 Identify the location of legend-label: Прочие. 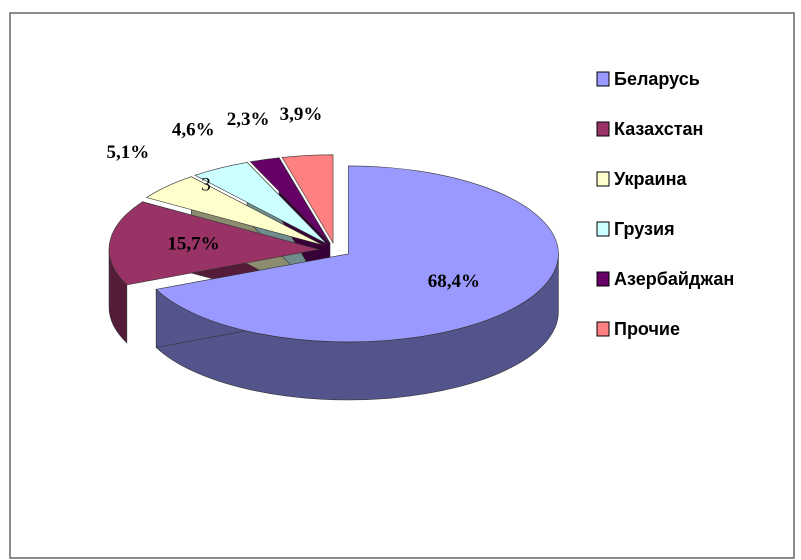
(647, 329).